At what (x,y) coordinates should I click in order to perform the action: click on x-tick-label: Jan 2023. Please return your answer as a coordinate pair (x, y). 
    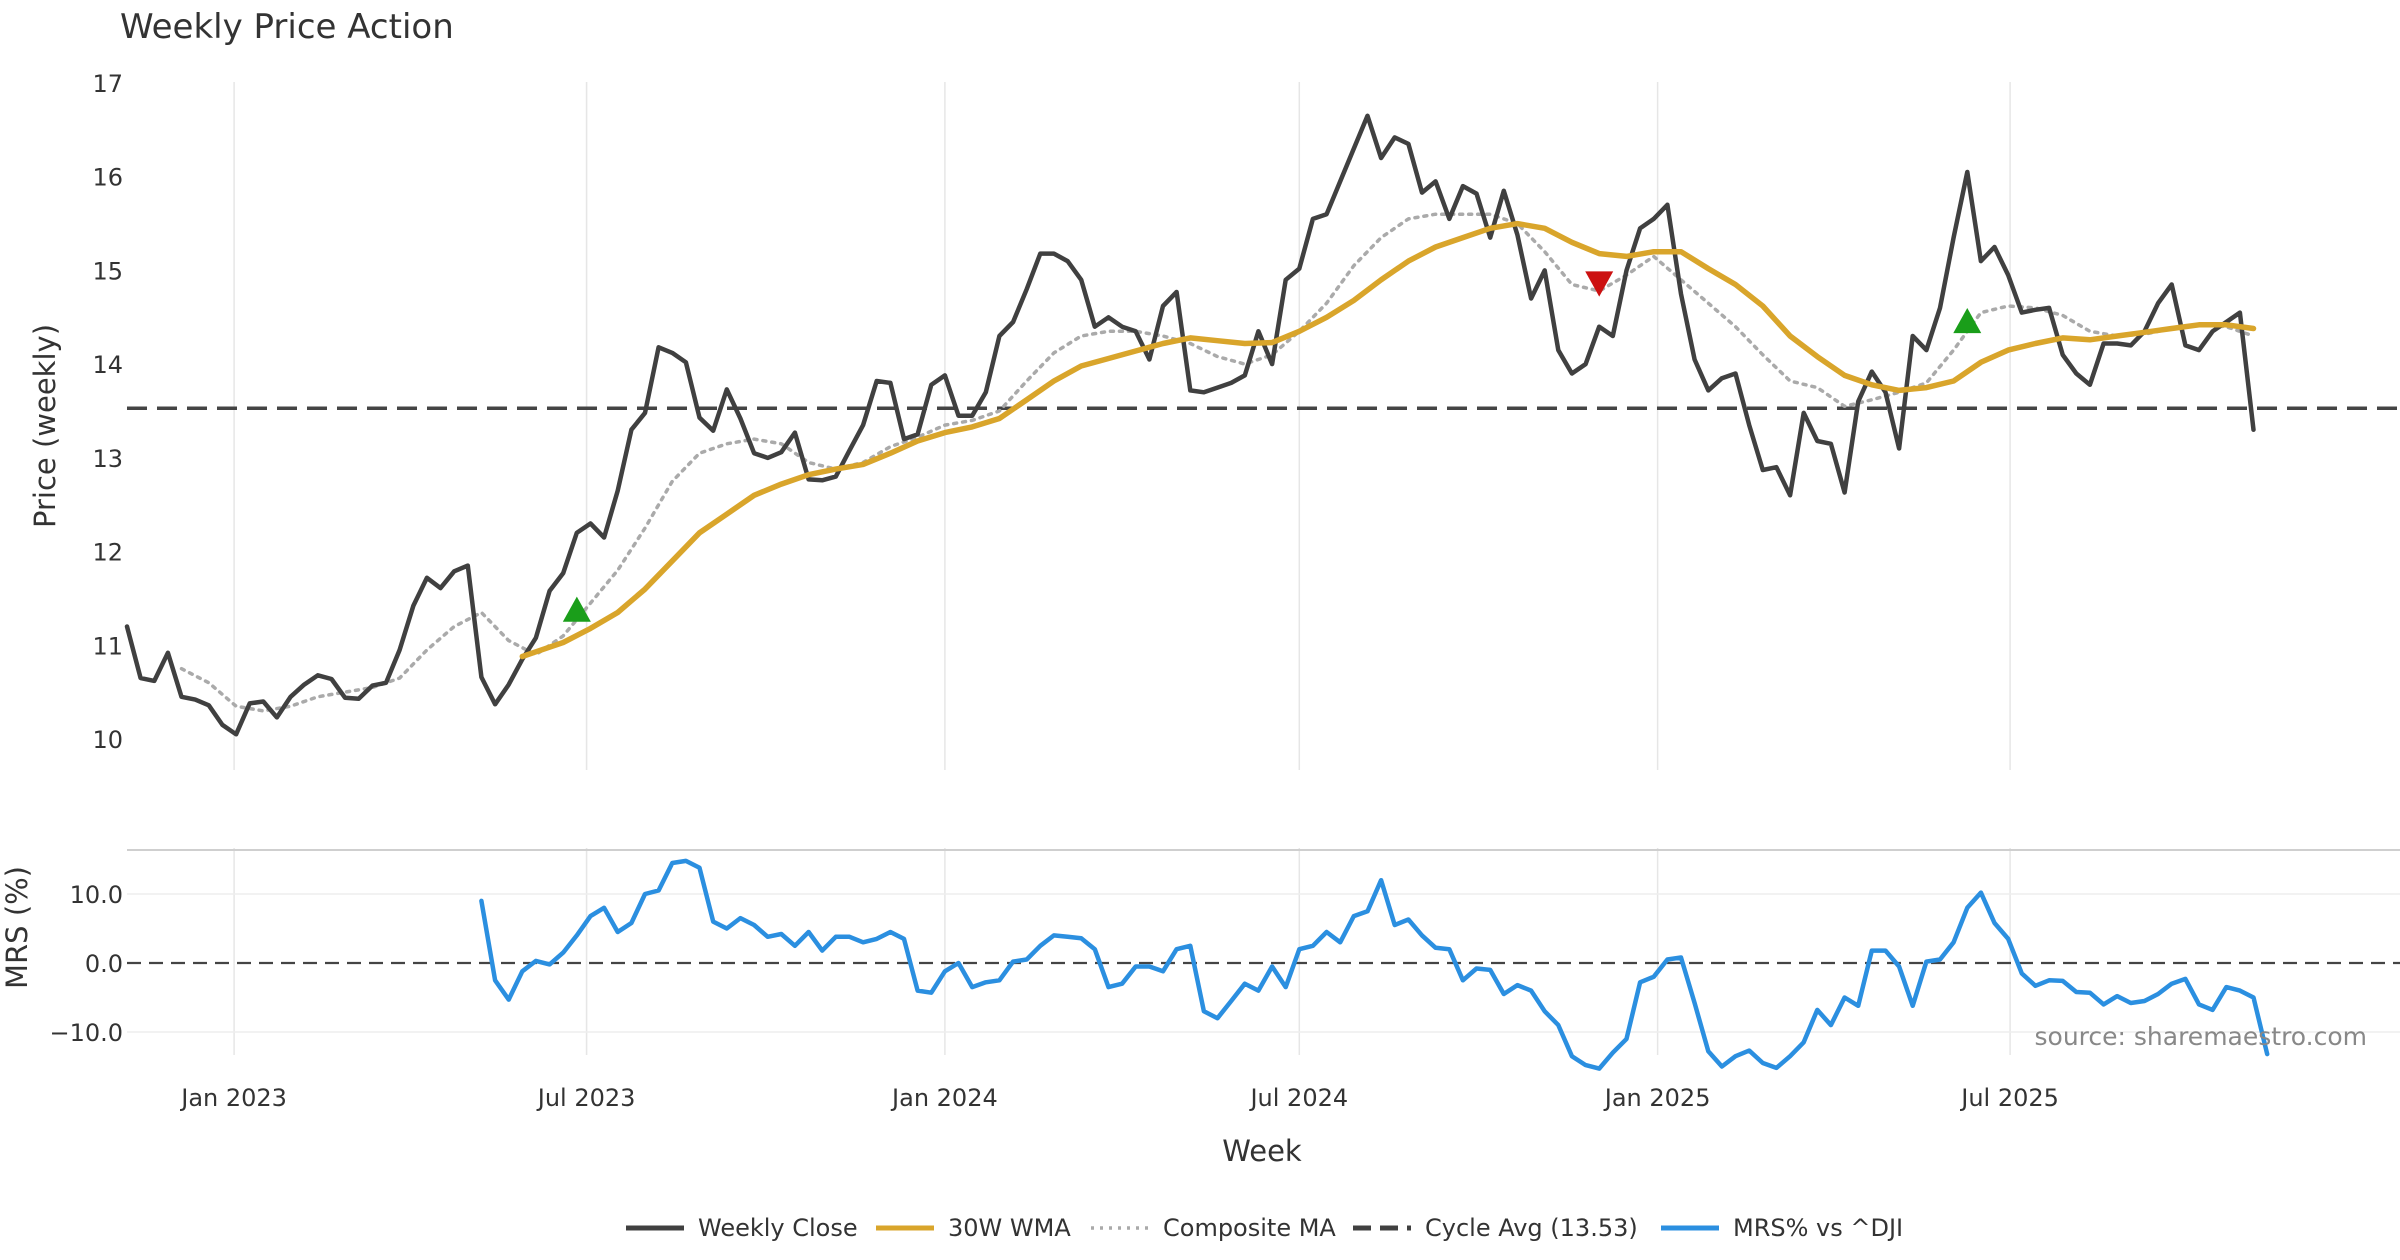
    Looking at the image, I should click on (233, 1098).